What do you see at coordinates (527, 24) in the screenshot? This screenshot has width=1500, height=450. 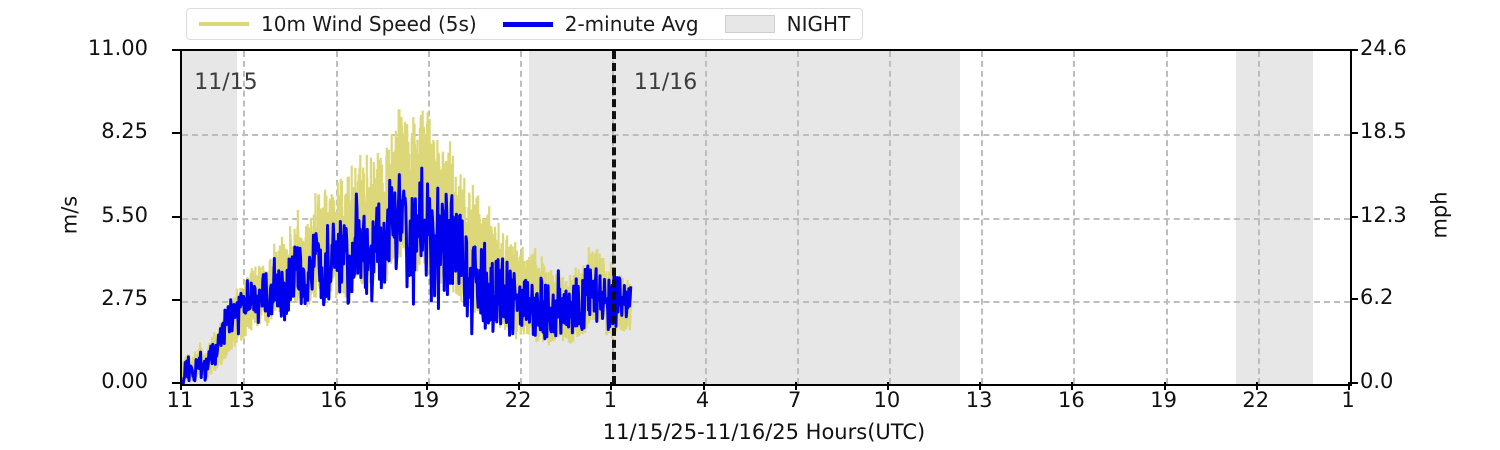 I see `legend-swatch-two-minute-avg-icon` at bounding box center [527, 24].